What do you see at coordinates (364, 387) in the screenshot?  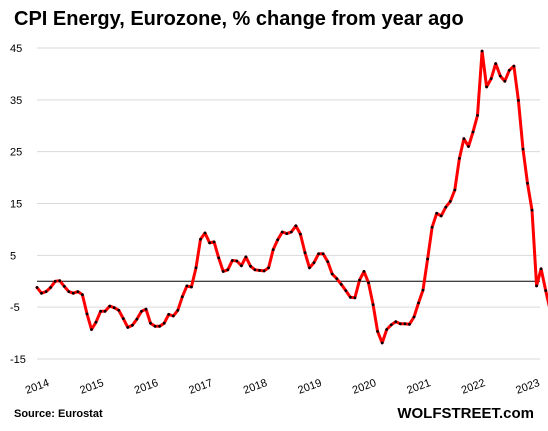 I see `x-tick-label: 2020` at bounding box center [364, 387].